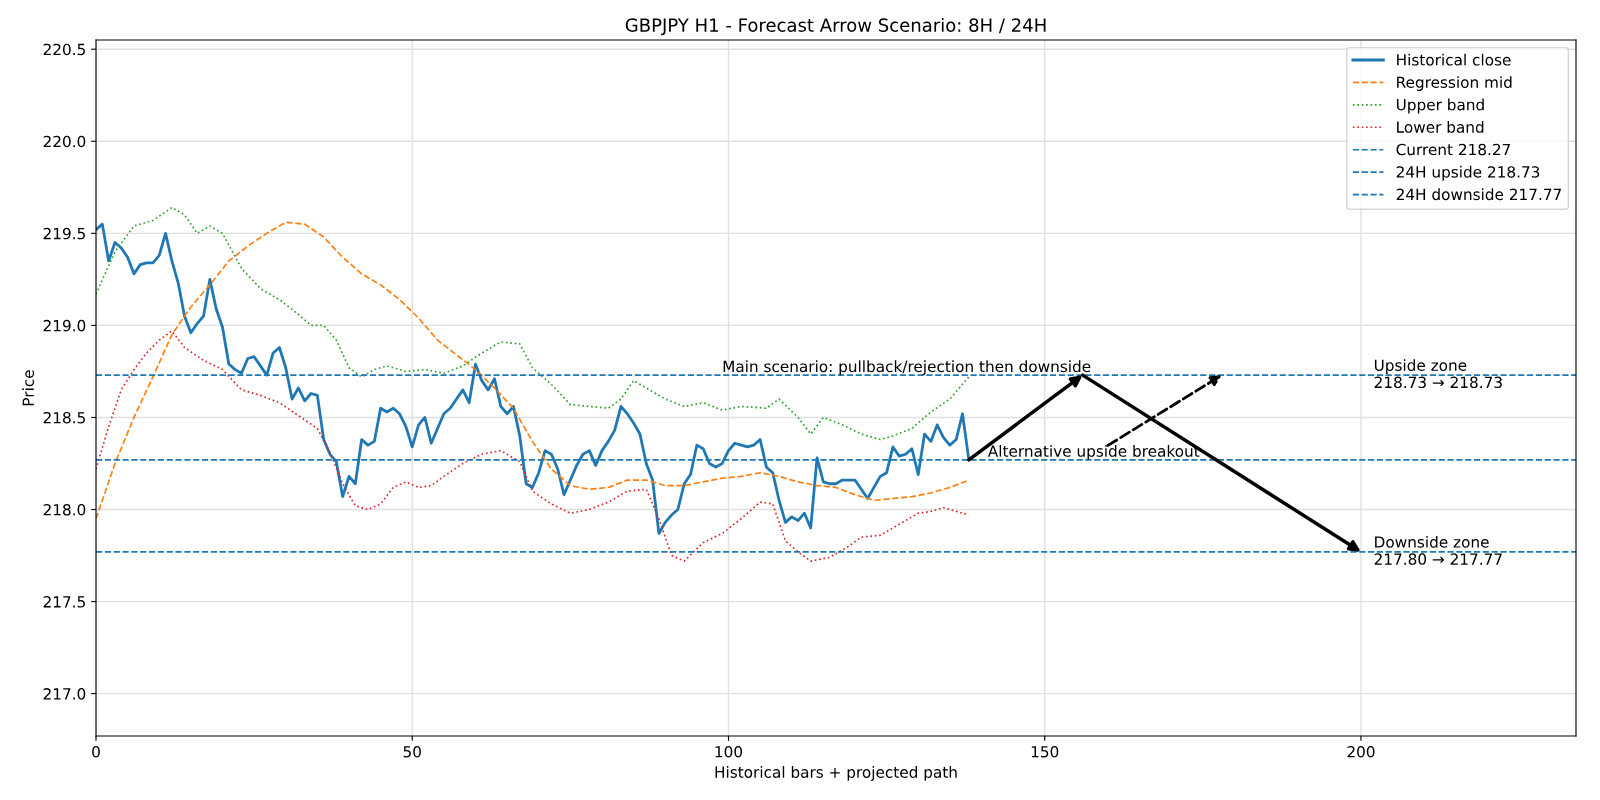 This screenshot has height=800, width=1600. I want to click on x-tick-label: 50, so click(412, 751).